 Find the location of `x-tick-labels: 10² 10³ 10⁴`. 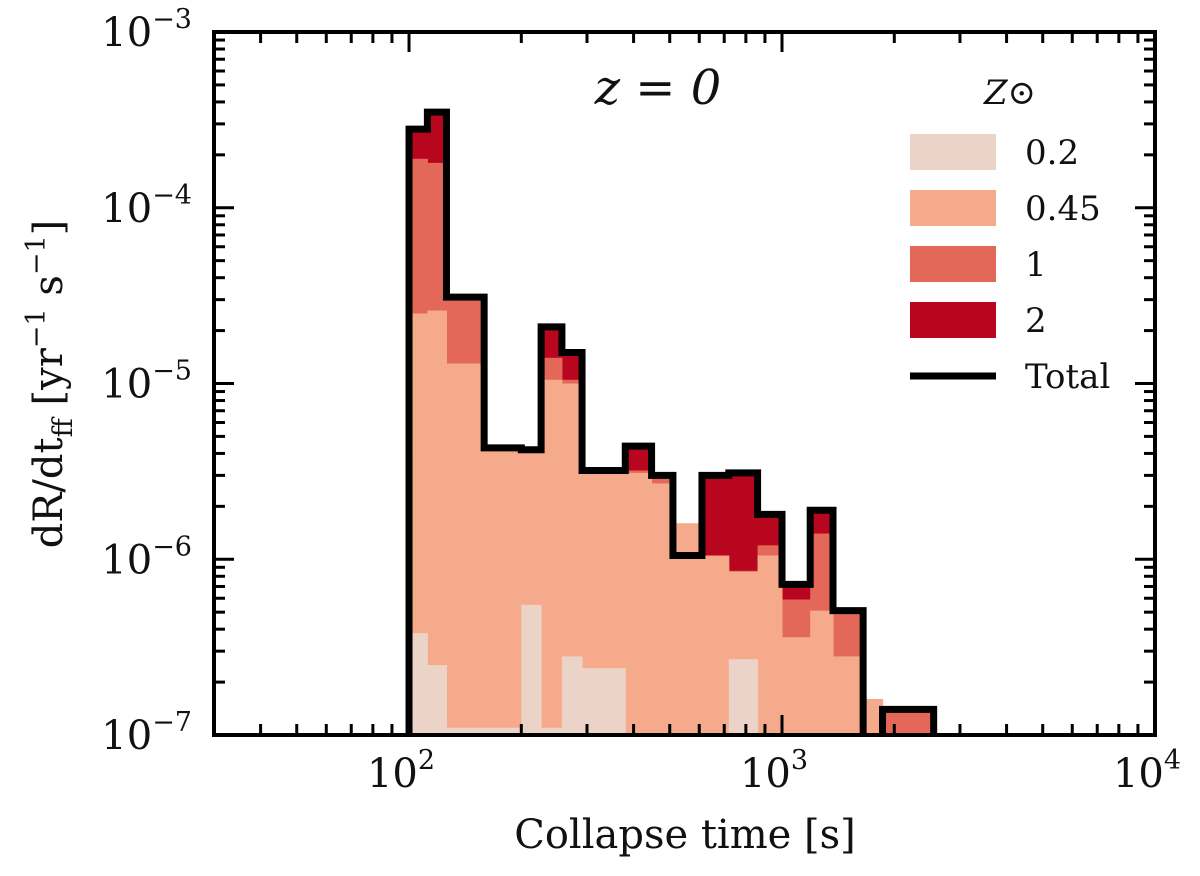

x-tick-labels: 10² 10³ 10⁴ is located at coordinates (774, 771).